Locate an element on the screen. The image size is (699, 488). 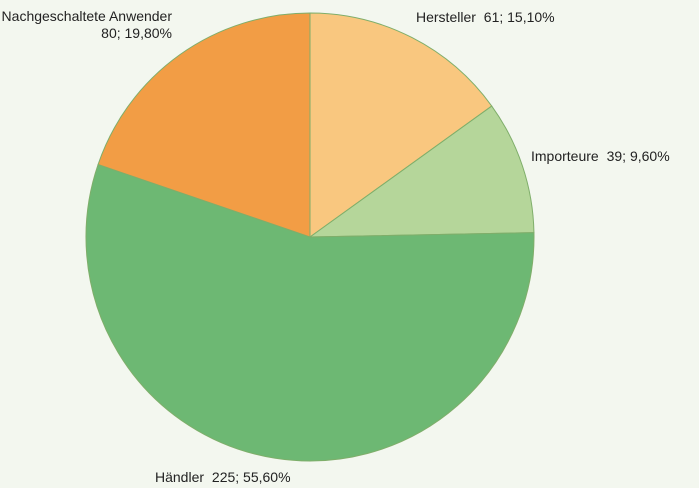
category-label: Nachgeschaltete Anwender is located at coordinates (86, 16).